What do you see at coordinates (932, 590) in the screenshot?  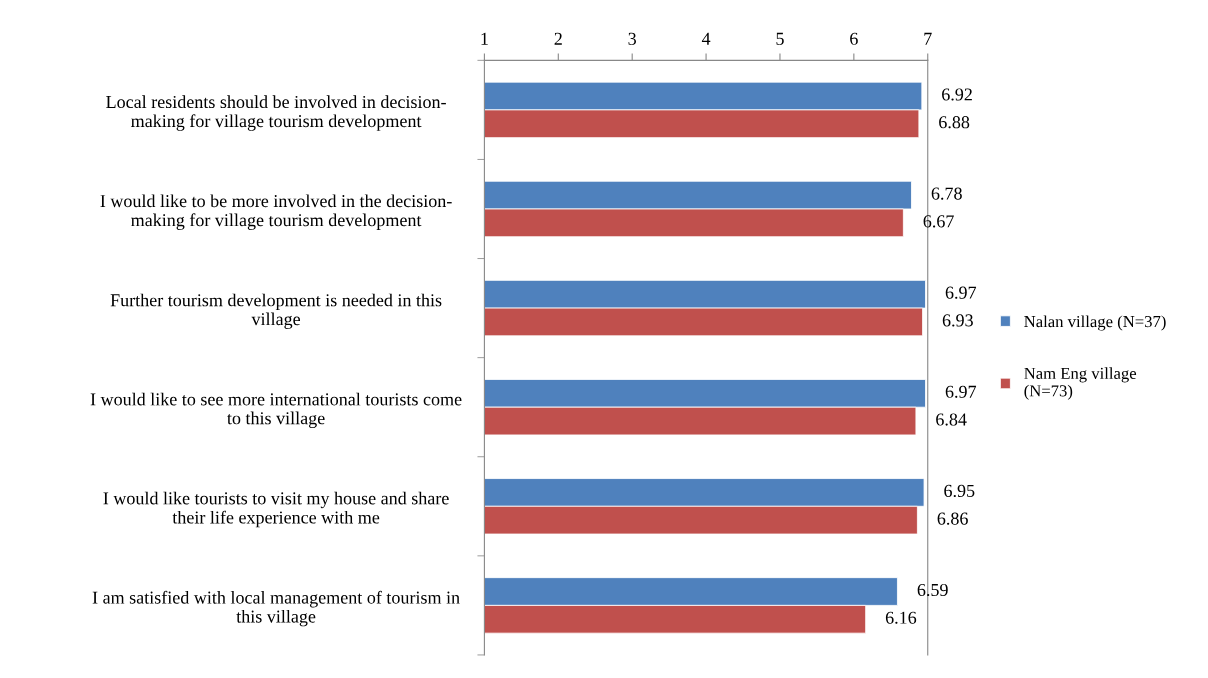 I see `data-label: 6.59` at bounding box center [932, 590].